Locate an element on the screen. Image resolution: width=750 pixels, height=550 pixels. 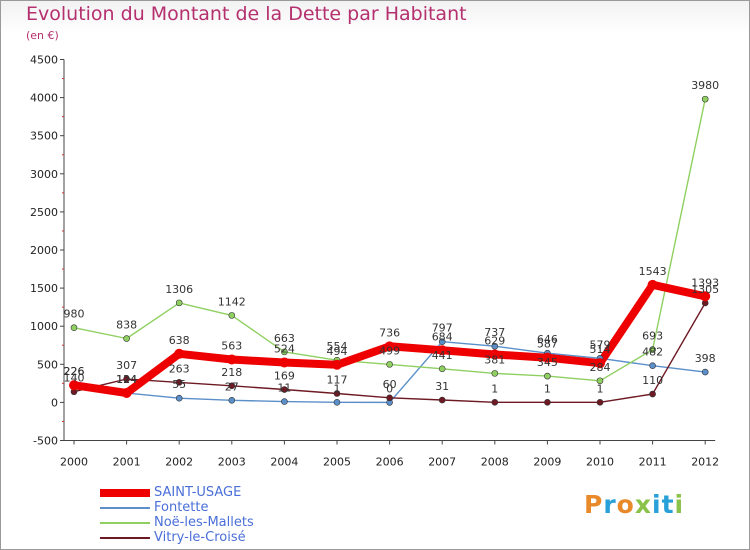
data-label: 629 is located at coordinates (494, 340).